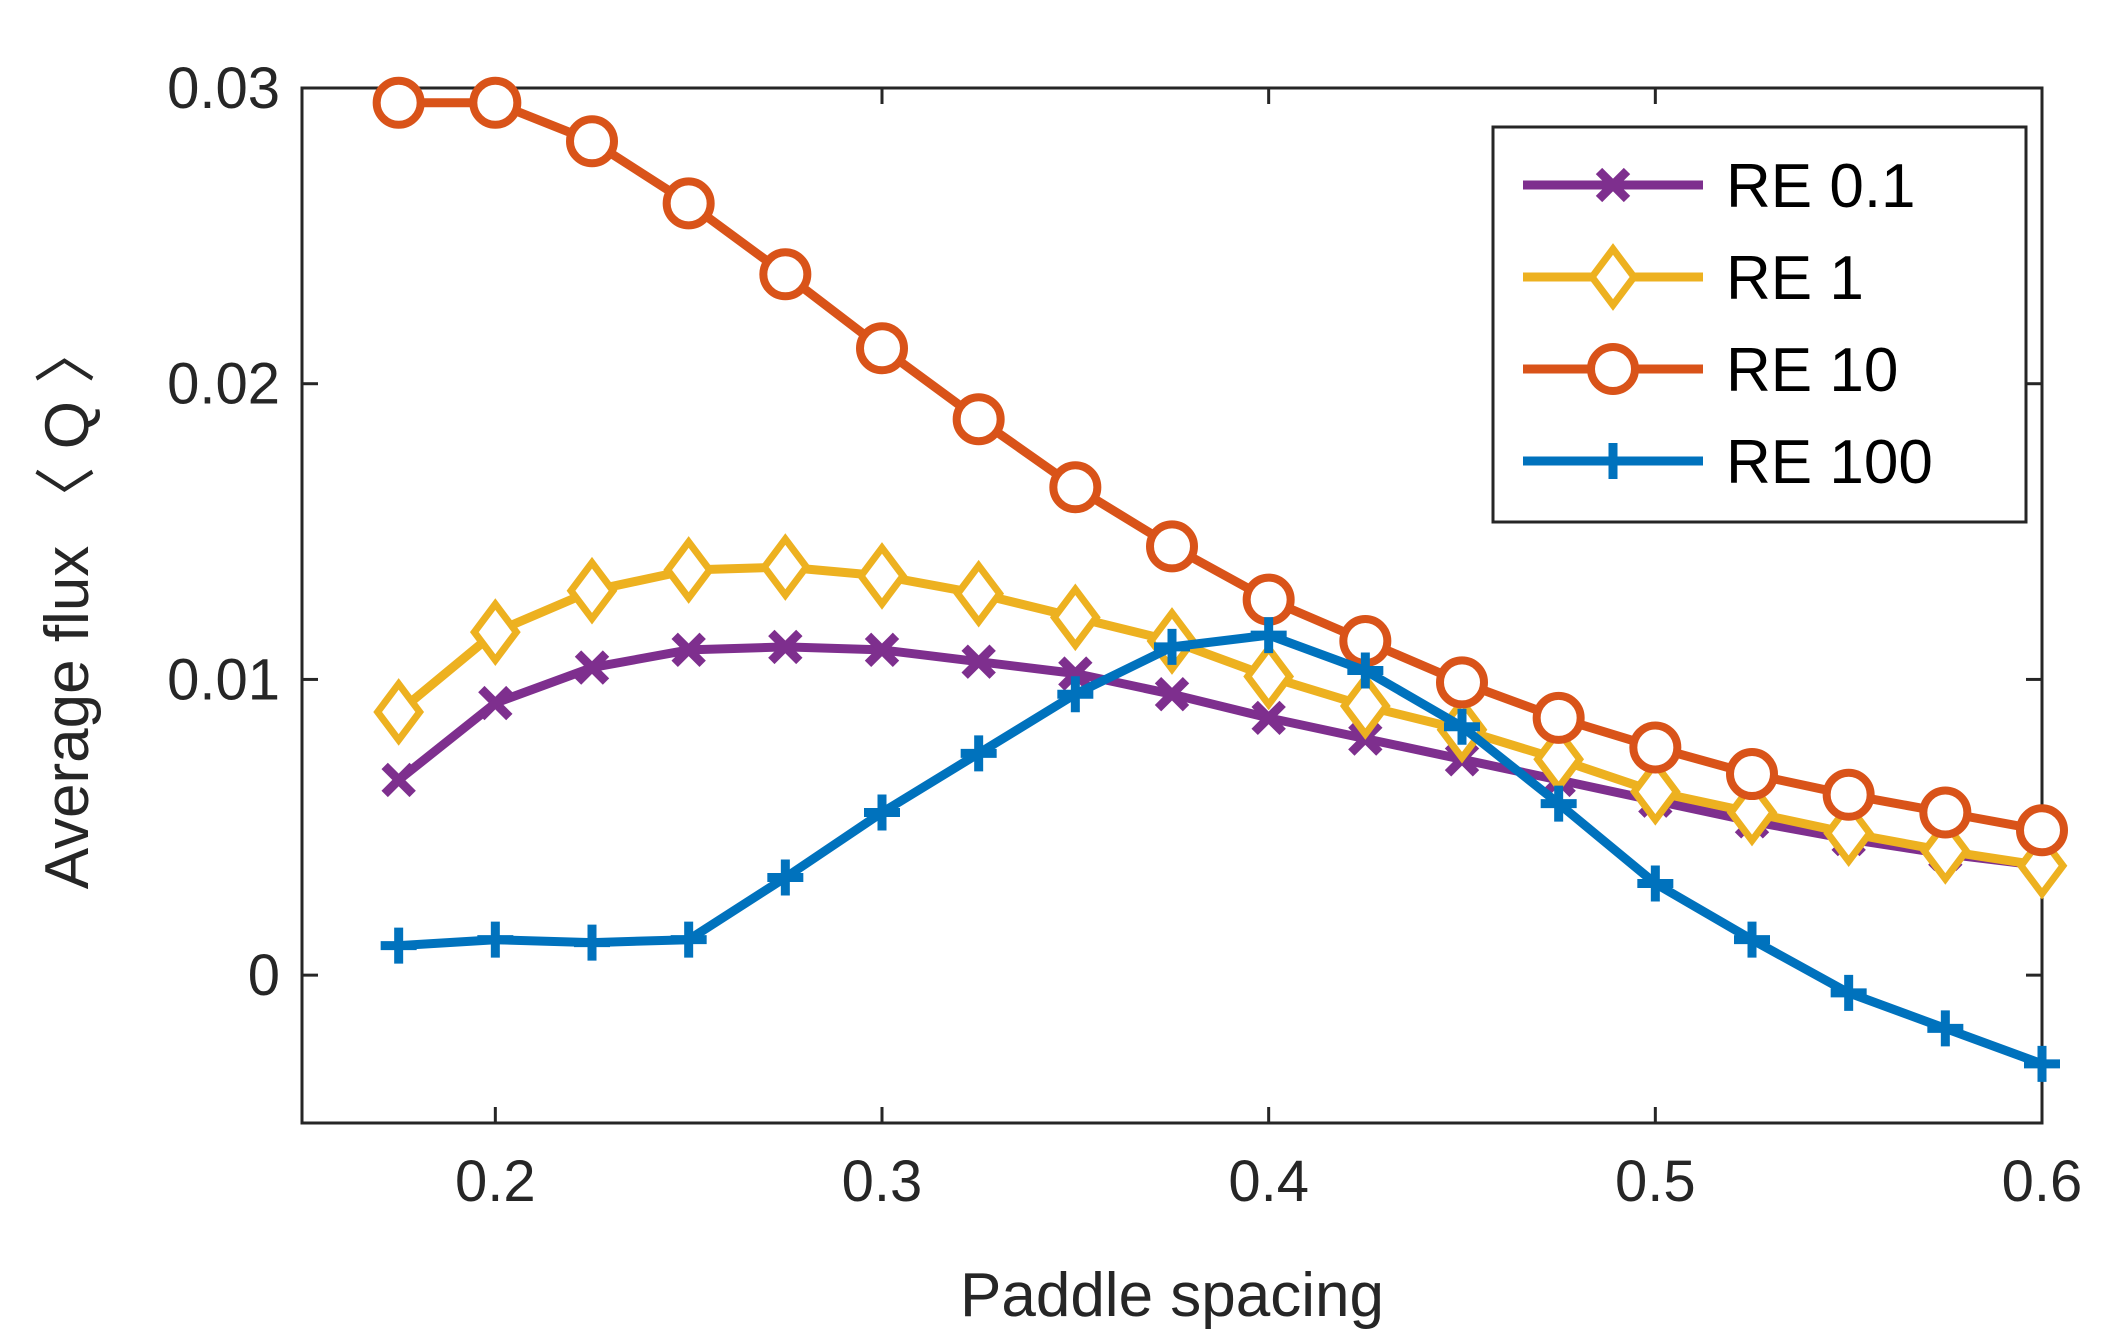  Describe the element at coordinates (1795, 278) in the screenshot. I see `legend-label: RE 1` at that location.